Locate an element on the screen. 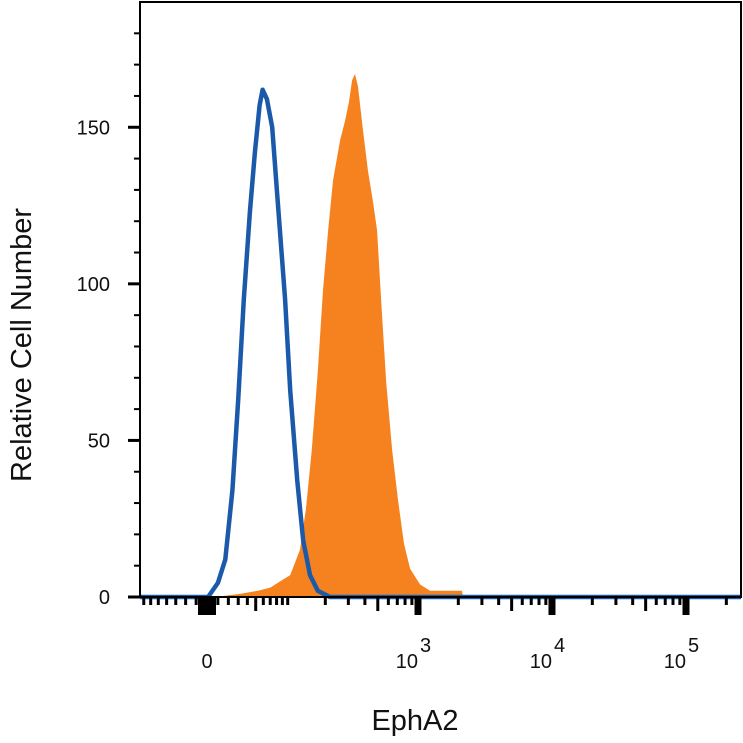 The image size is (743, 743). y-tick-label: 0 is located at coordinates (104, 598).